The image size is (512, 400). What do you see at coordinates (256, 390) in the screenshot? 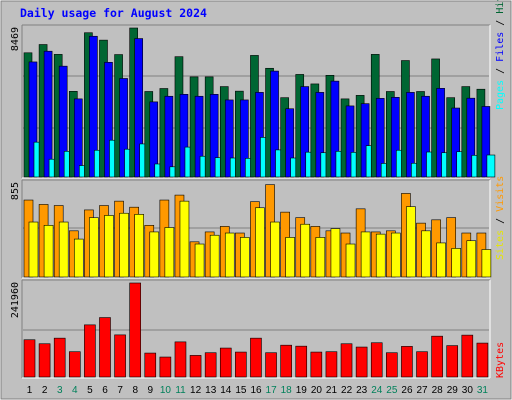
I see `x-tick-label-day-16: 16` at bounding box center [256, 390].